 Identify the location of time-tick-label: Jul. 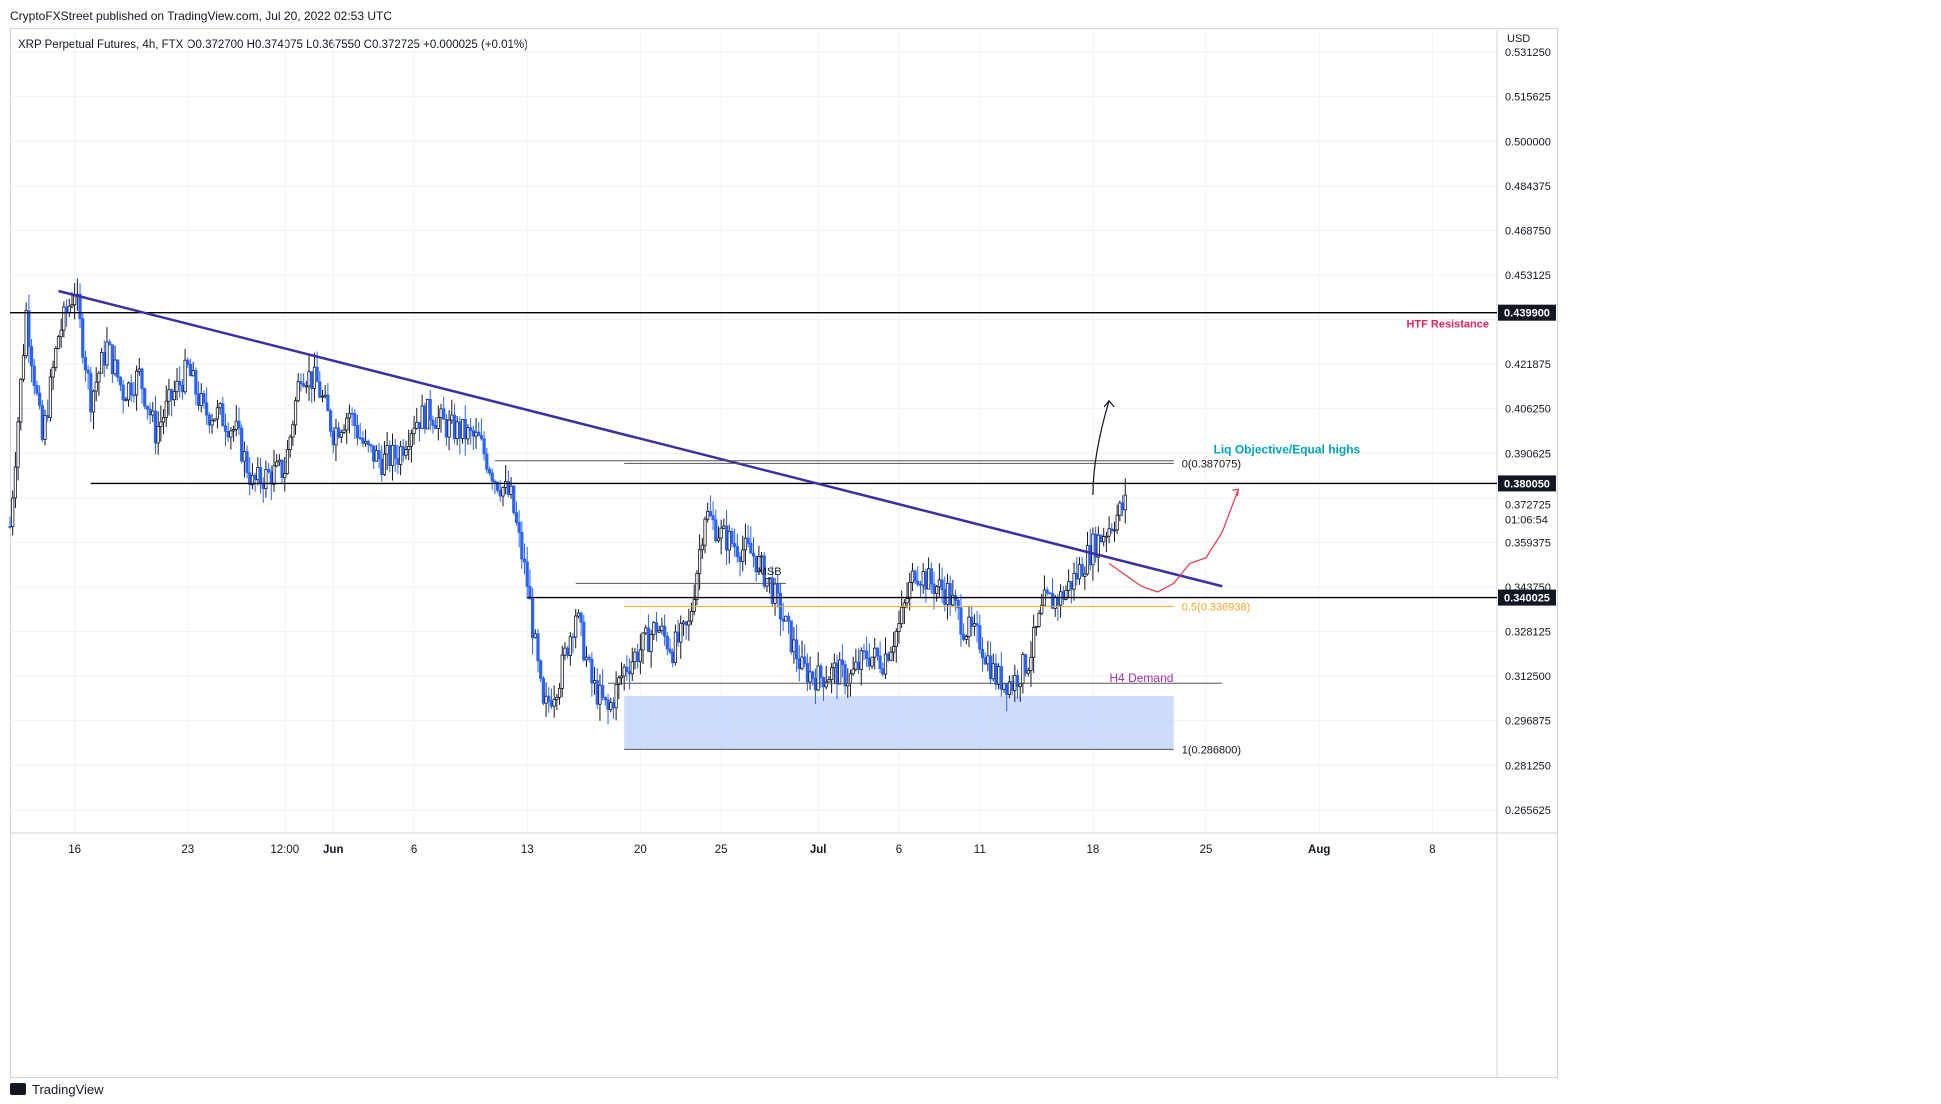
(818, 850).